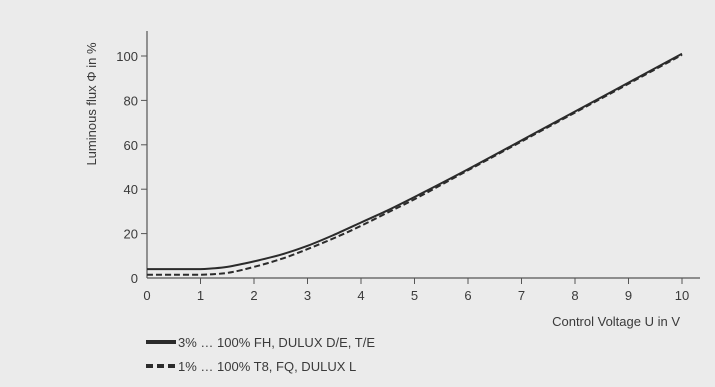 The width and height of the screenshot is (715, 387). Describe the element at coordinates (134, 278) in the screenshot. I see `y-tick-label: 0` at that location.